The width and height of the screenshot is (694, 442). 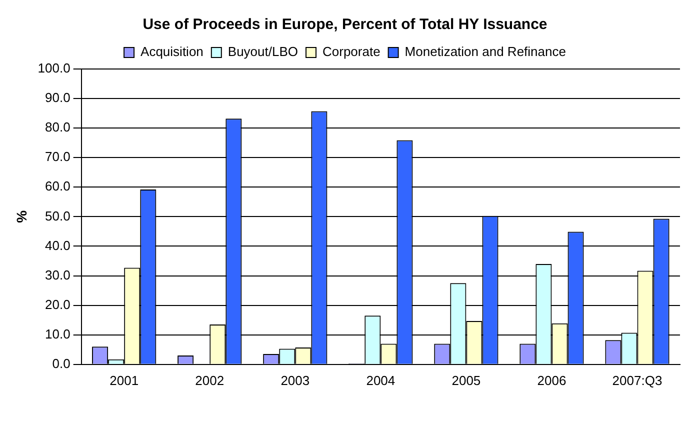 I want to click on y-tick-label: 70.0, so click(x=57, y=156).